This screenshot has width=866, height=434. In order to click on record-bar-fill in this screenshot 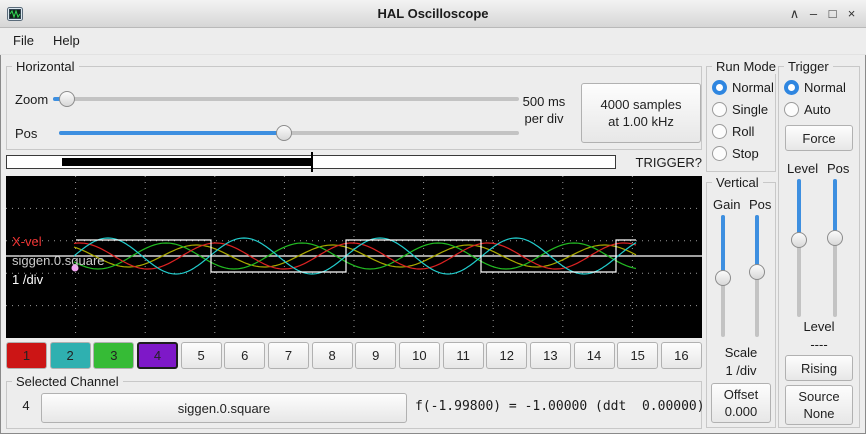, I will do `click(186, 162)`.